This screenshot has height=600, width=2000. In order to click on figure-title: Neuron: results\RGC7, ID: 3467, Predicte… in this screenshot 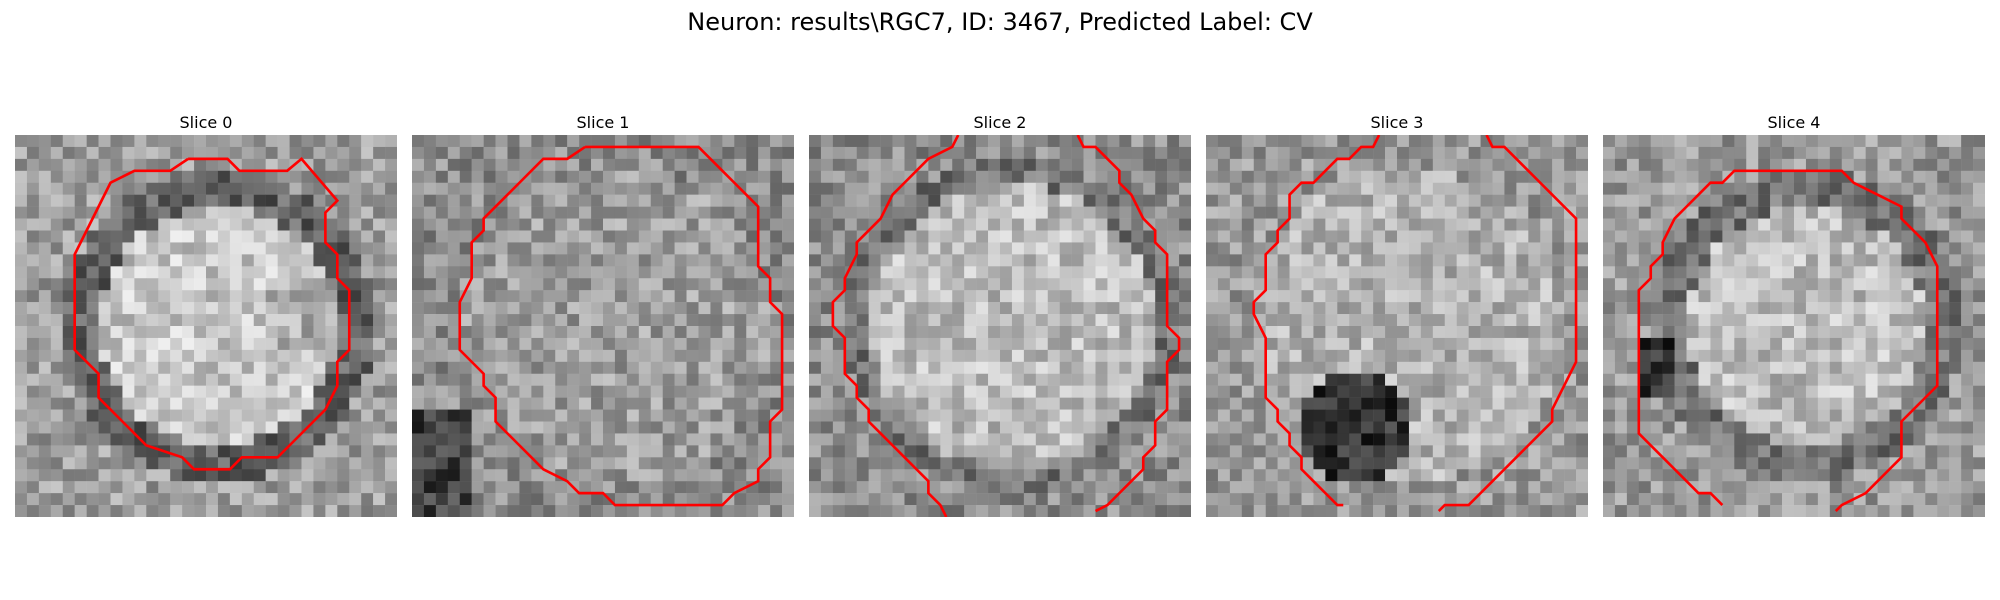, I will do `click(1000, 22)`.